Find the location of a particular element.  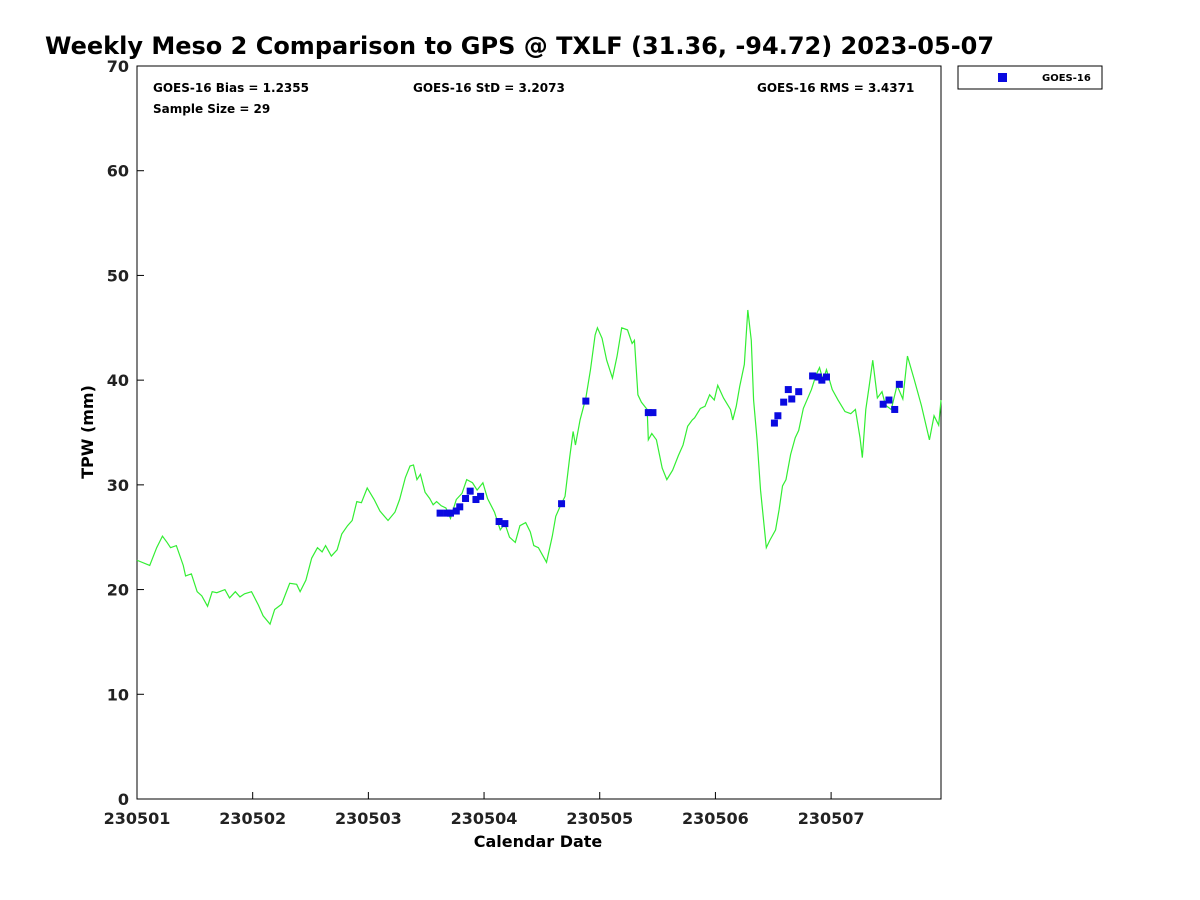

x-tick-label: 230502 is located at coordinates (252, 818).